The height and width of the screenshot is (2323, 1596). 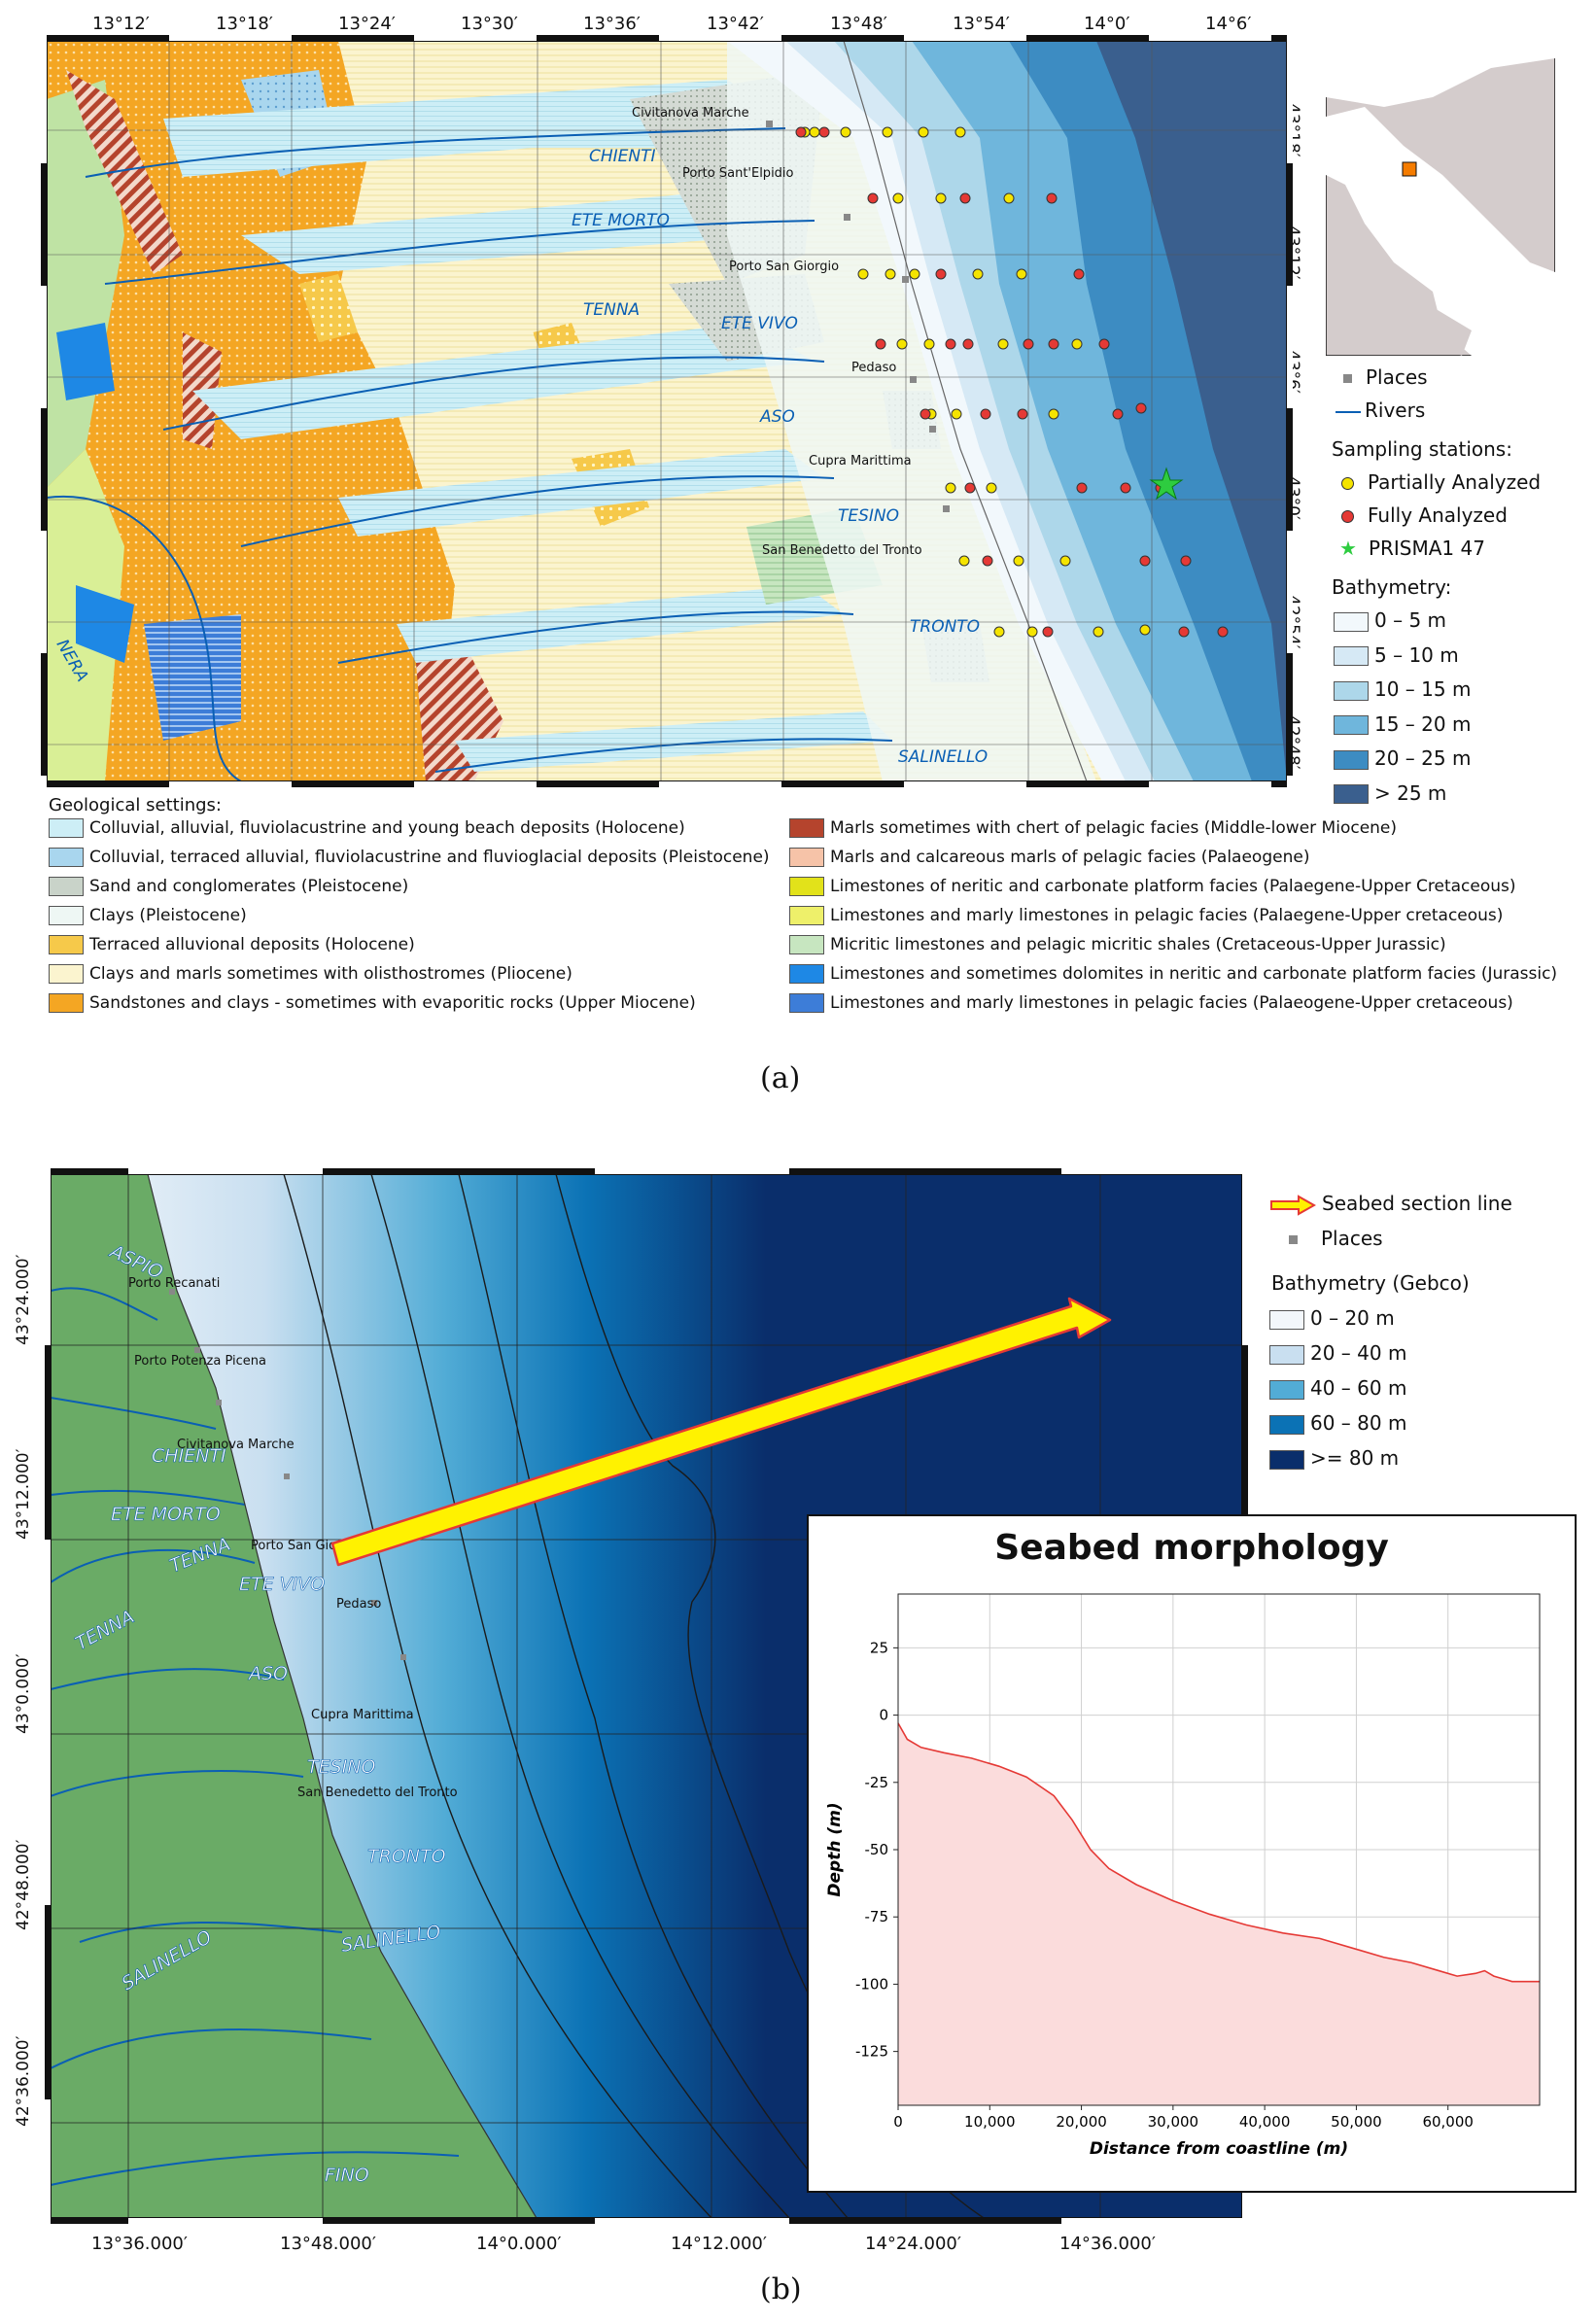 What do you see at coordinates (719, 2244) in the screenshot?
I see `lon-tick: 14°12.000′` at bounding box center [719, 2244].